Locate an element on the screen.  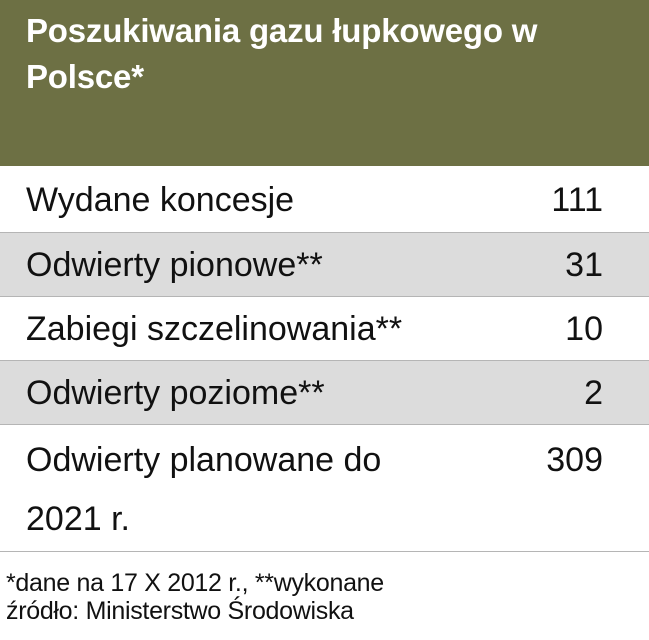
row-label: Odwierty poziome** is located at coordinates (175, 393).